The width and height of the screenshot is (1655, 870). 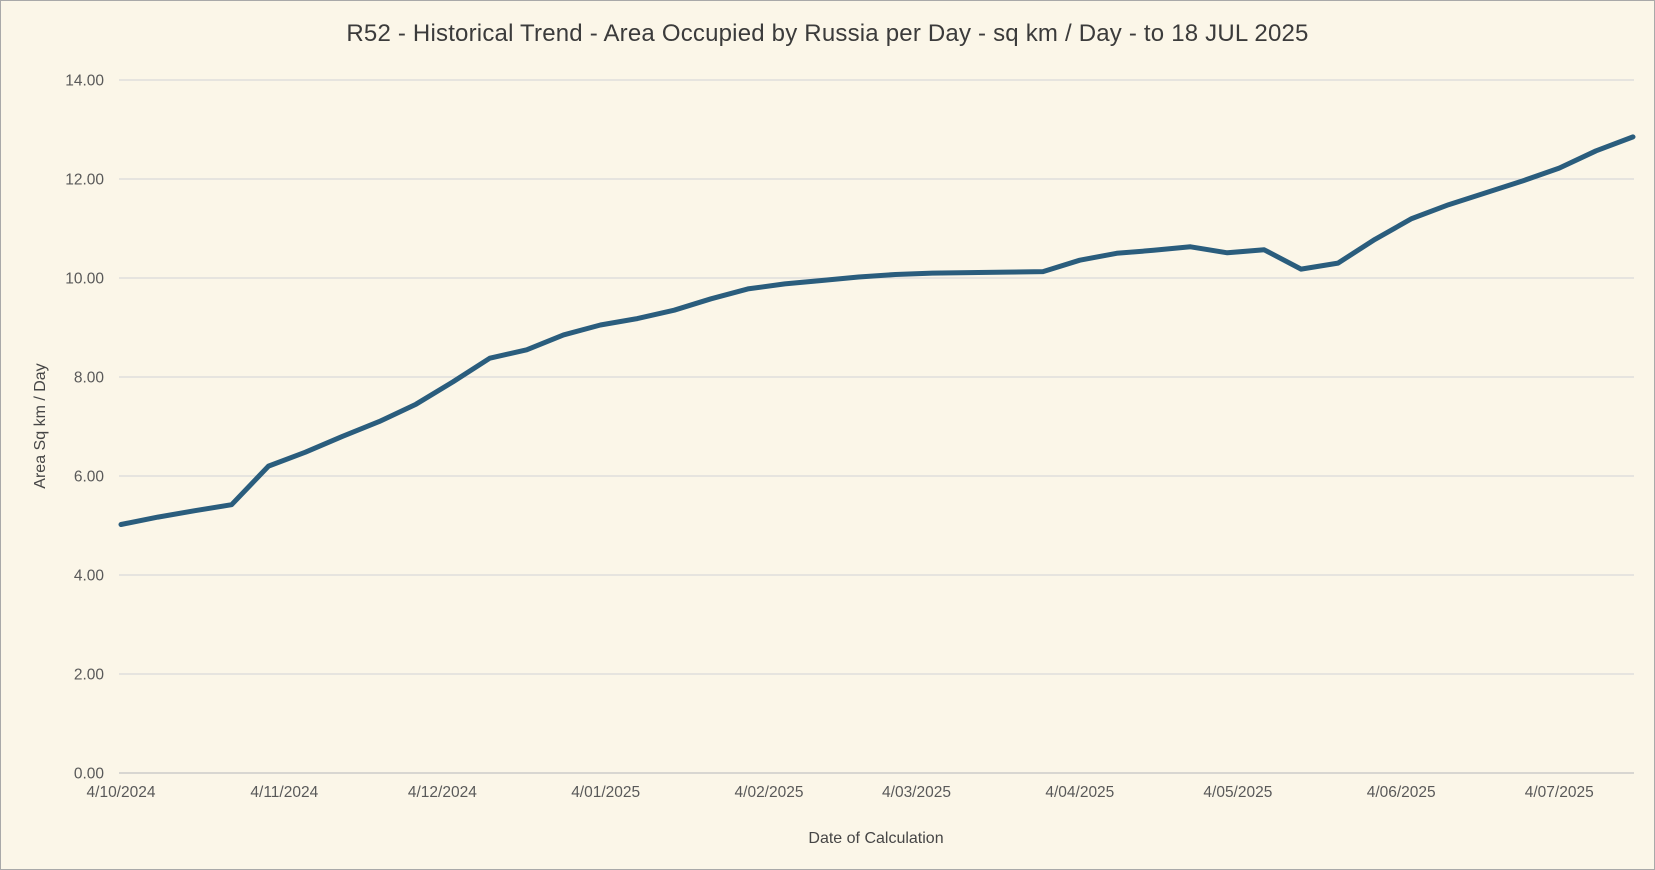 What do you see at coordinates (84, 279) in the screenshot?
I see `y-tick-label: 10.00` at bounding box center [84, 279].